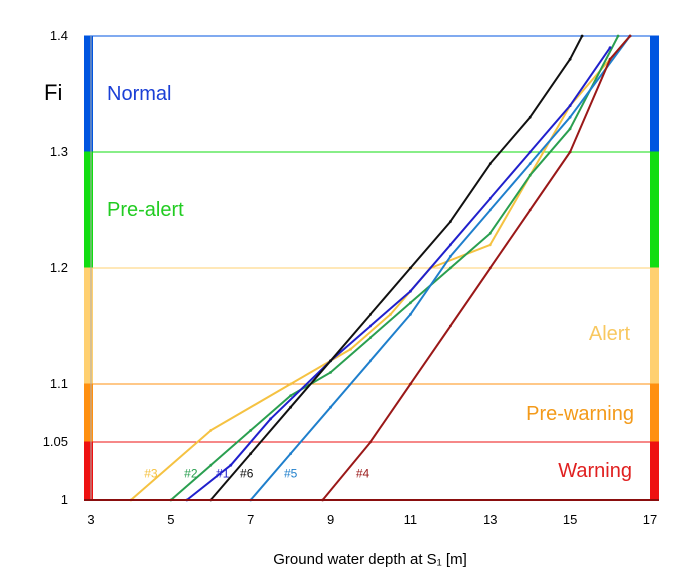  I want to click on zone-label-normal: Normal, so click(139, 94).